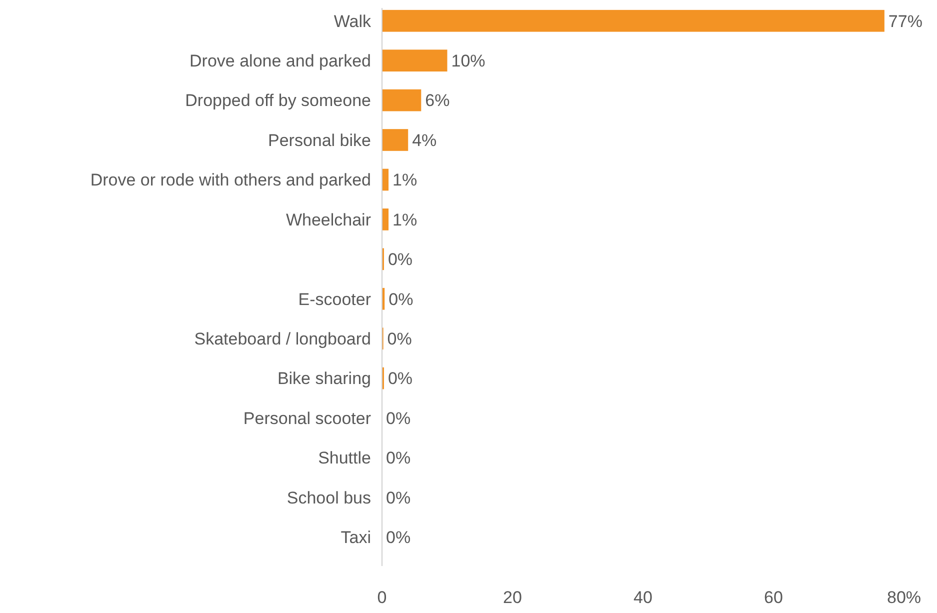 The width and height of the screenshot is (937, 613). I want to click on data-label: 4%, so click(424, 140).